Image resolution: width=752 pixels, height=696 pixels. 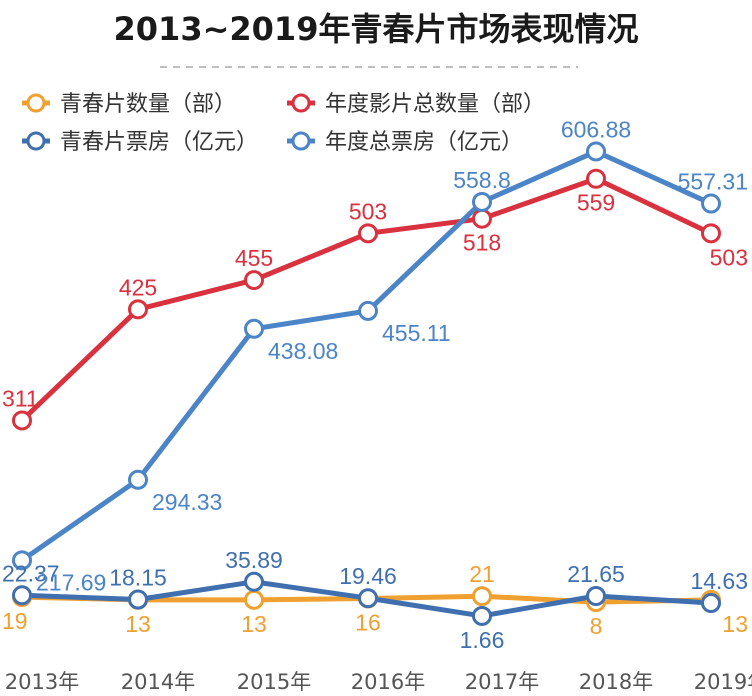 What do you see at coordinates (376, 29) in the screenshot?
I see `chart-title: 2013~2019年青春片市场表现情况` at bounding box center [376, 29].